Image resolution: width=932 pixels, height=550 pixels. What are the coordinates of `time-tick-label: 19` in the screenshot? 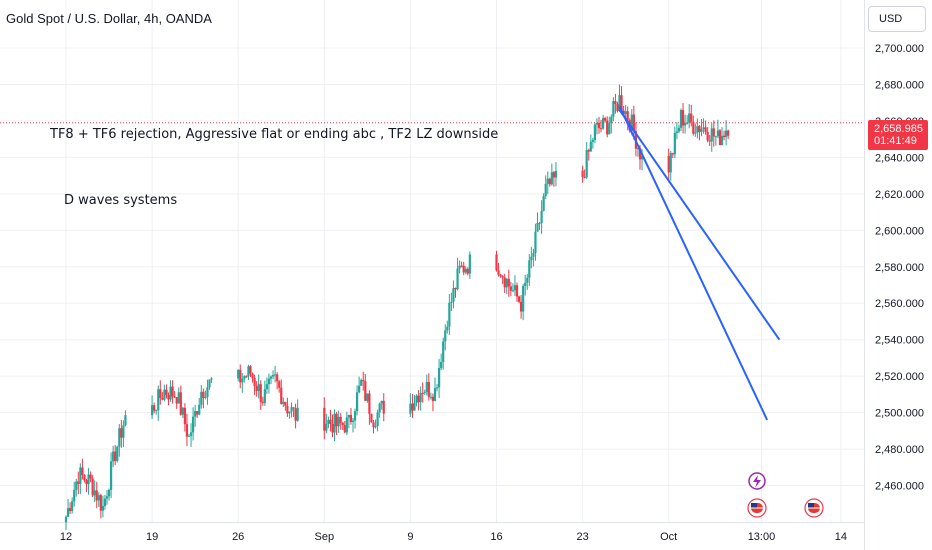 It's located at (152, 537).